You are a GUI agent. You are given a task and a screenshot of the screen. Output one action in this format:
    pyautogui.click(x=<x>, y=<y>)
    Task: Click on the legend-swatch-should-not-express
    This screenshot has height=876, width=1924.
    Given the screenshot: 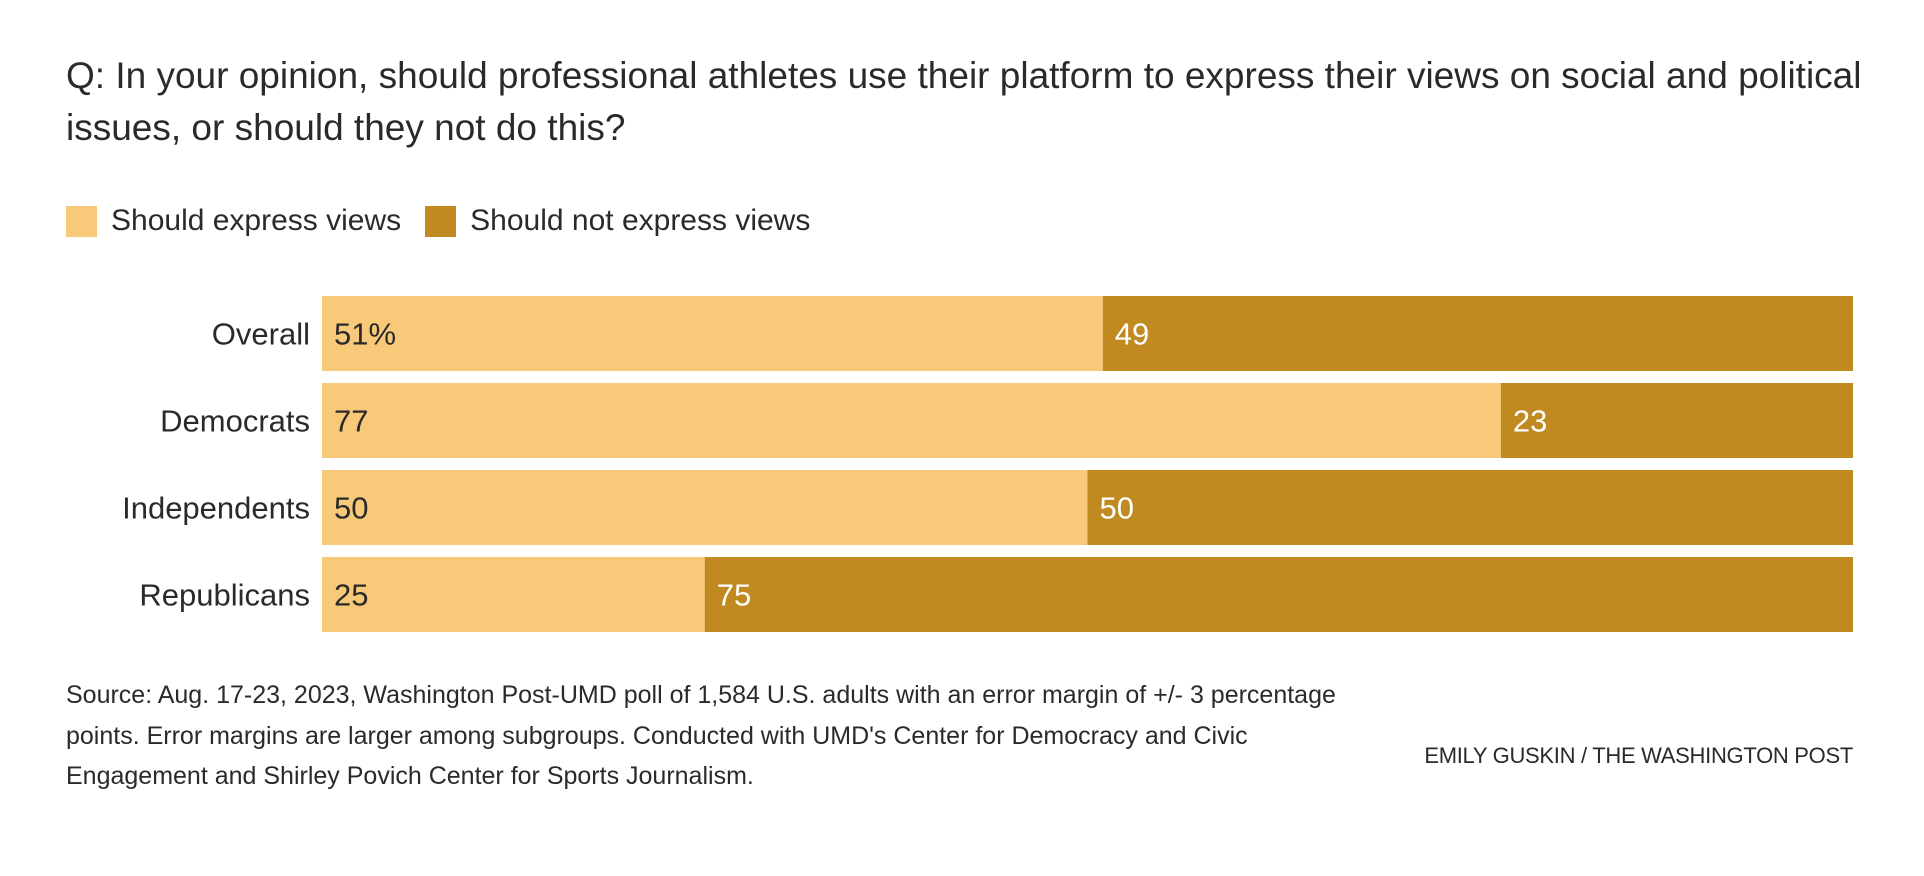 What is the action you would take?
    pyautogui.click(x=441, y=221)
    